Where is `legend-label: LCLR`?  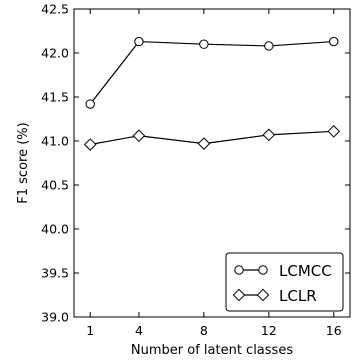
legend-label: LCLR is located at coordinates (298, 296).